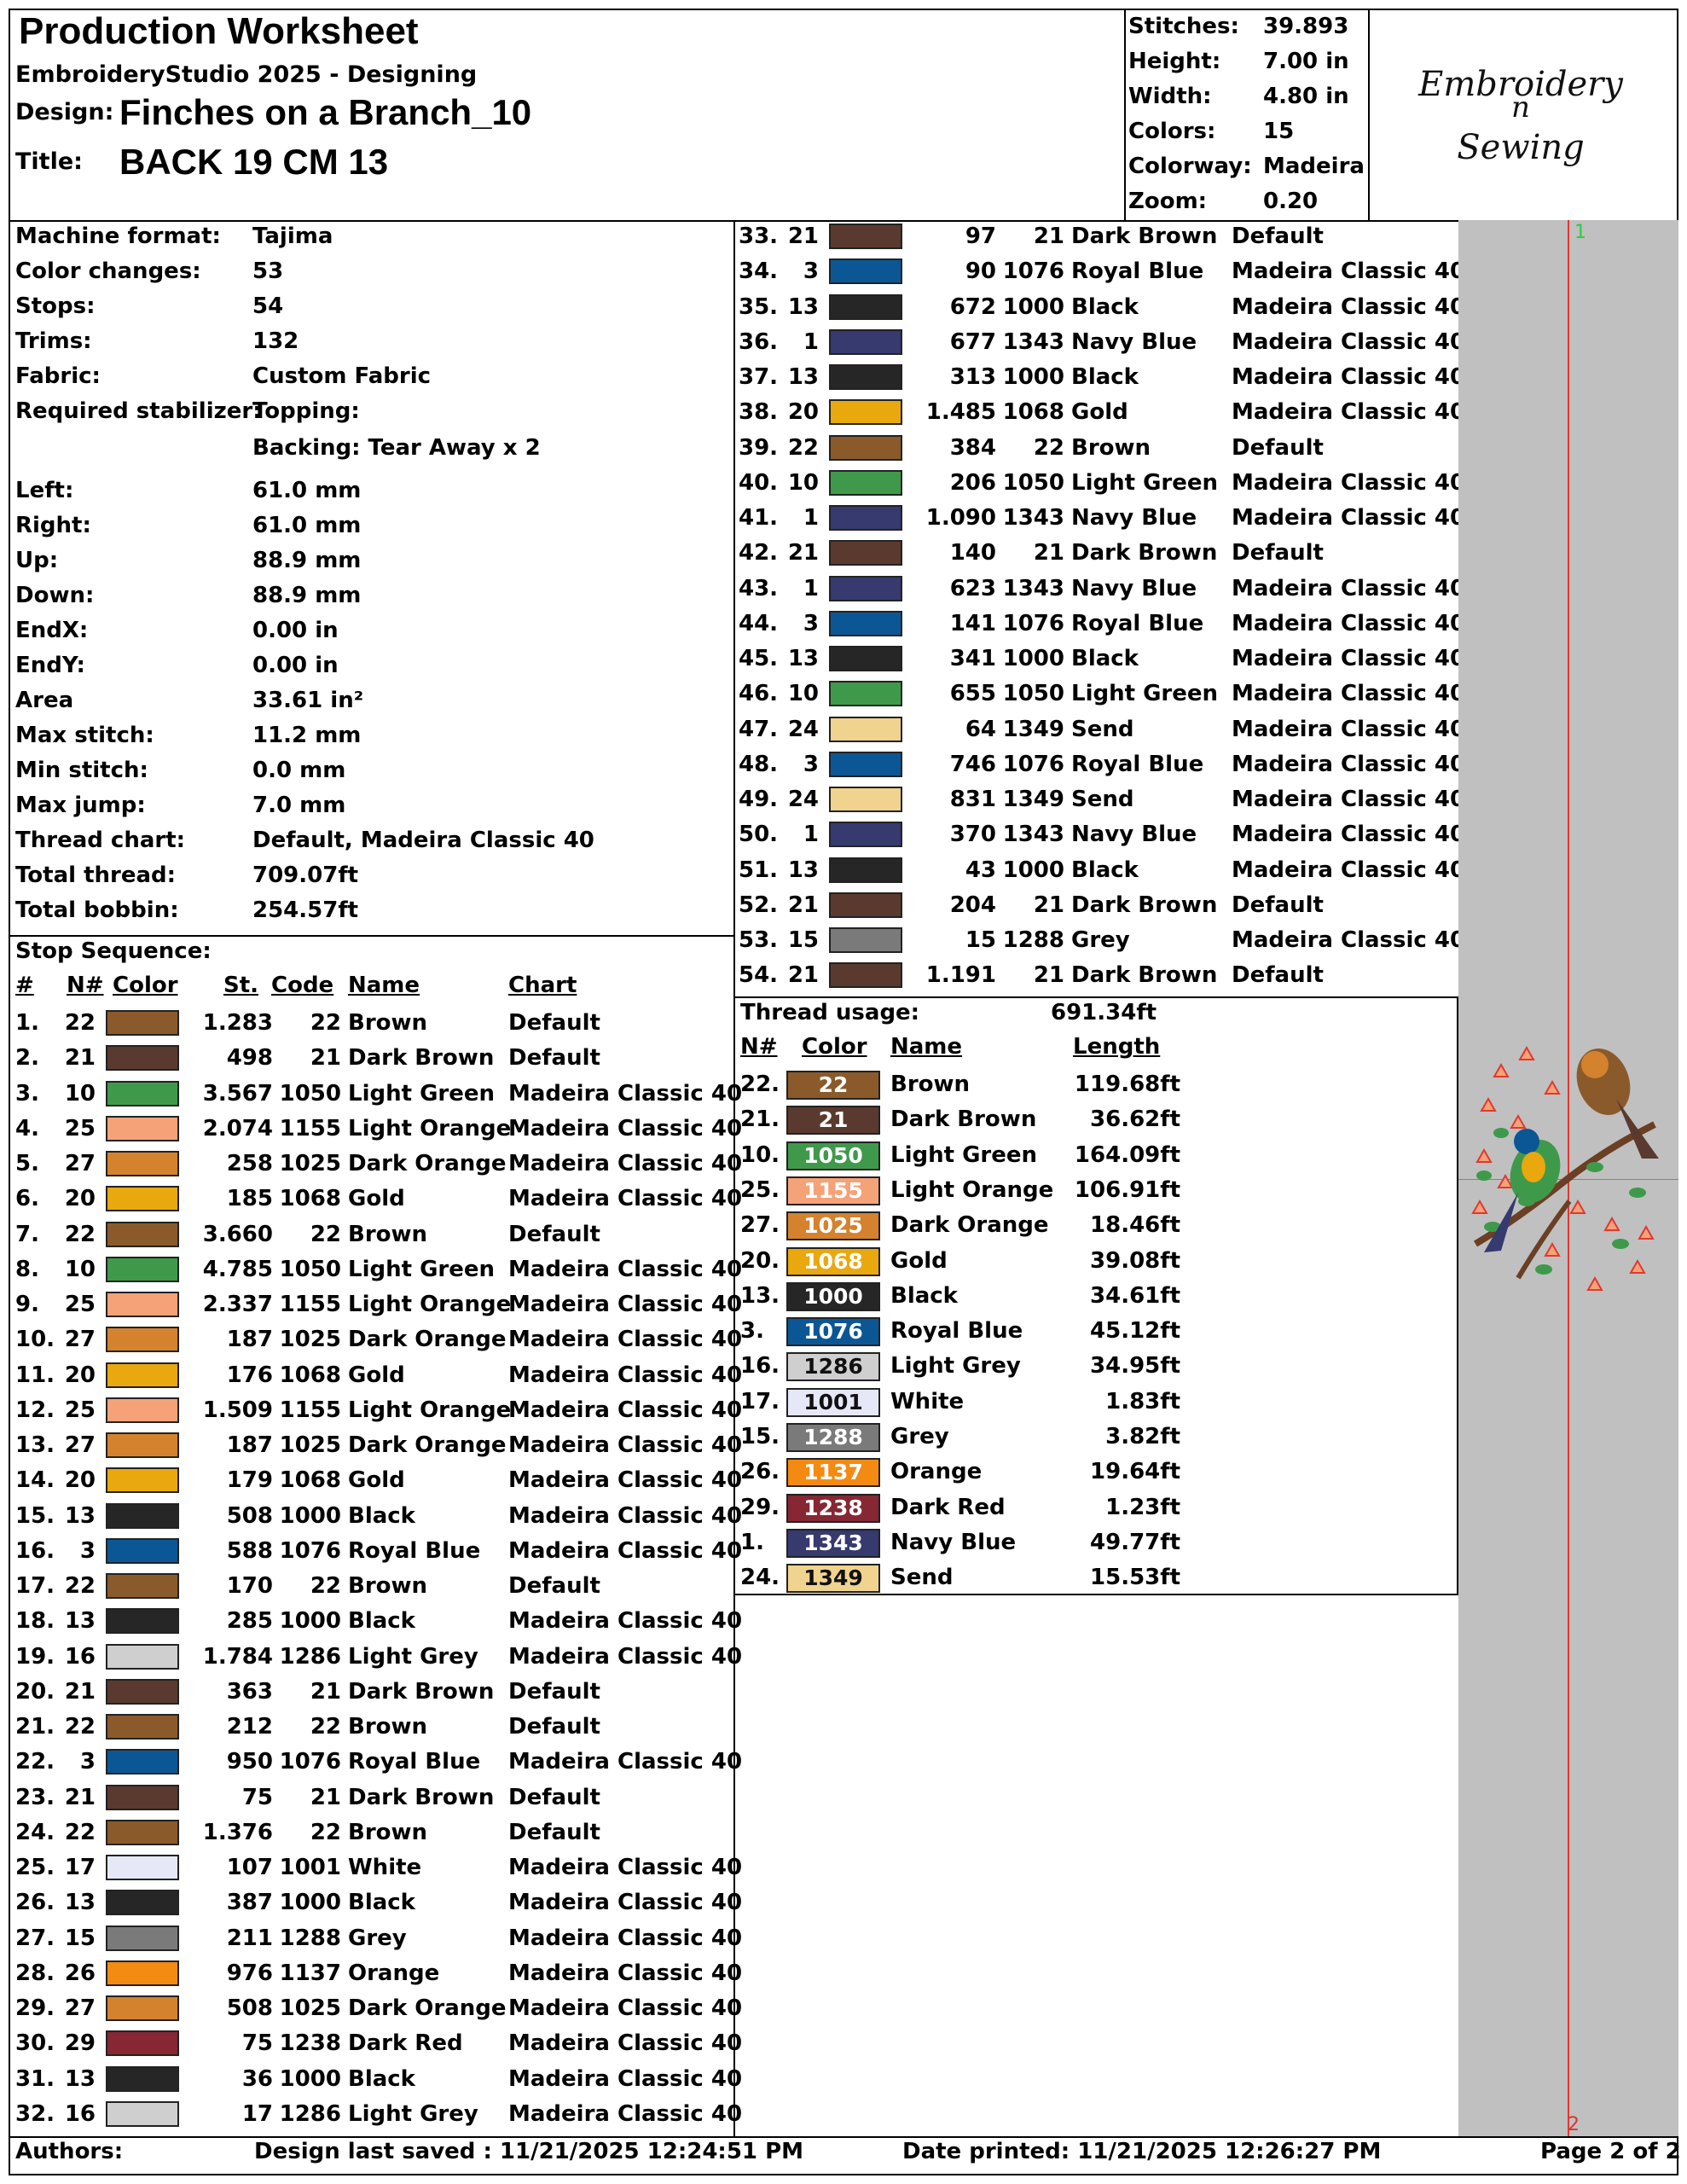 The width and height of the screenshot is (1687, 2184). Describe the element at coordinates (1049, 905) in the screenshot. I see `stop-code: 21` at that location.